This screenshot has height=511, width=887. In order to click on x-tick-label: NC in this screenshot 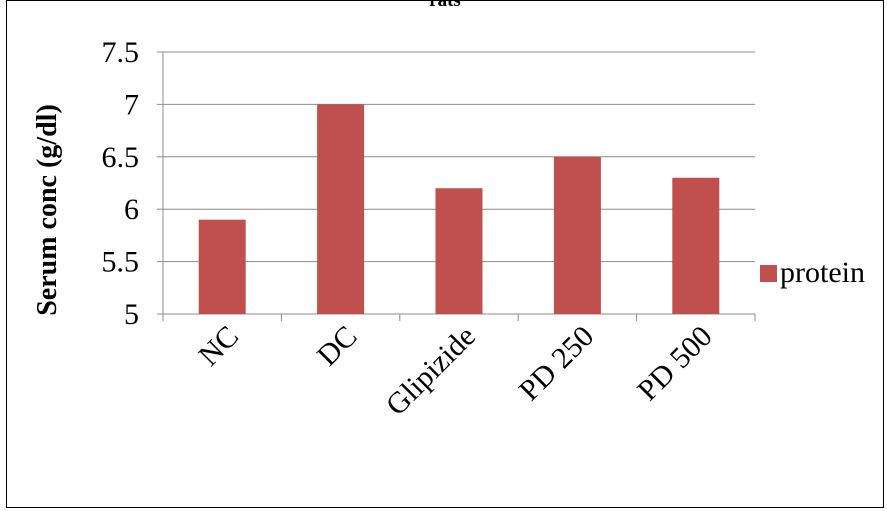, I will do `click(218, 346)`.